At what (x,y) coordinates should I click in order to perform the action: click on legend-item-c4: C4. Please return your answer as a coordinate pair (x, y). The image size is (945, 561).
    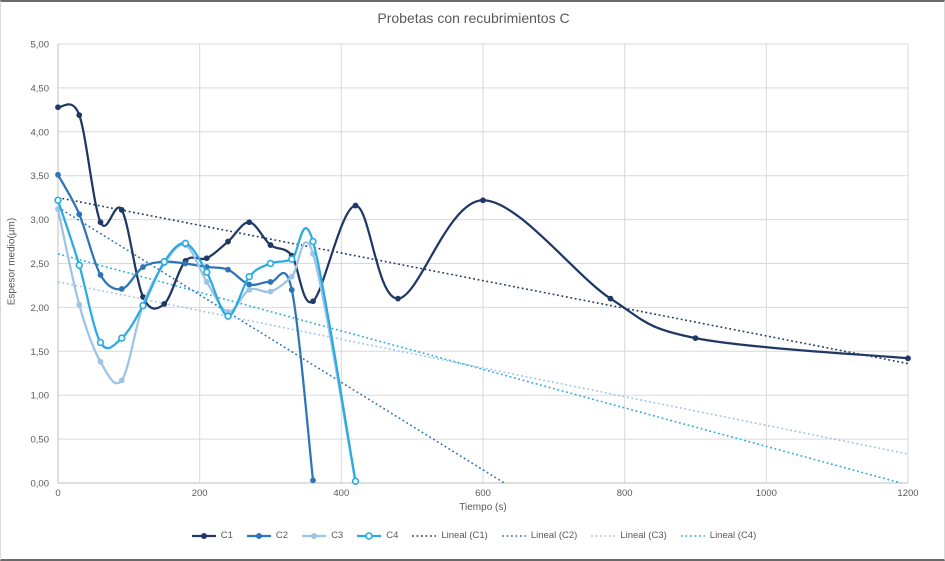
    Looking at the image, I should click on (377, 535).